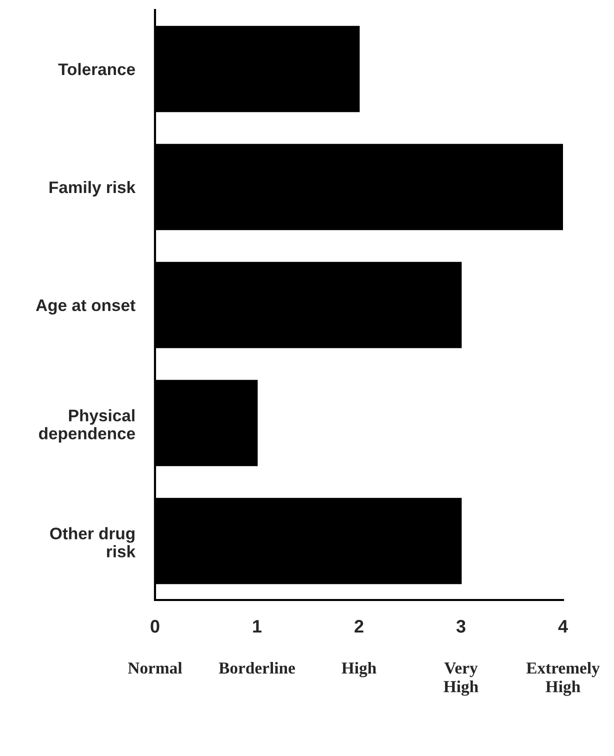 Image resolution: width=614 pixels, height=756 pixels. Describe the element at coordinates (155, 626) in the screenshot. I see `x-tick-label: 0` at that location.